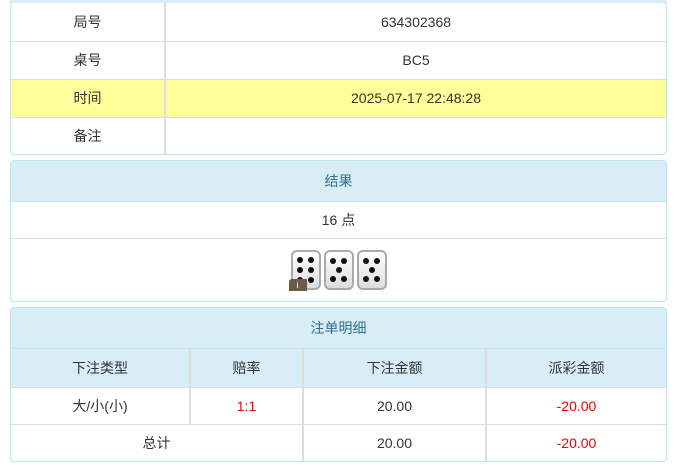 Image resolution: width=674 pixels, height=465 pixels. What do you see at coordinates (395, 368) in the screenshot?
I see `header-amount: 下注金额` at bounding box center [395, 368].